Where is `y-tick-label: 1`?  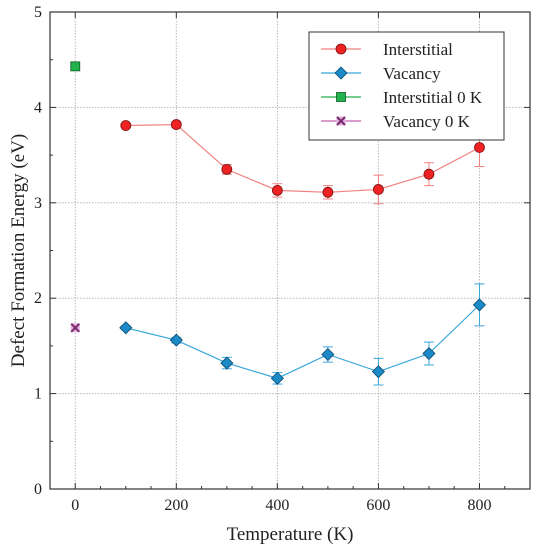
y-tick-label: 1 is located at coordinates (38, 394).